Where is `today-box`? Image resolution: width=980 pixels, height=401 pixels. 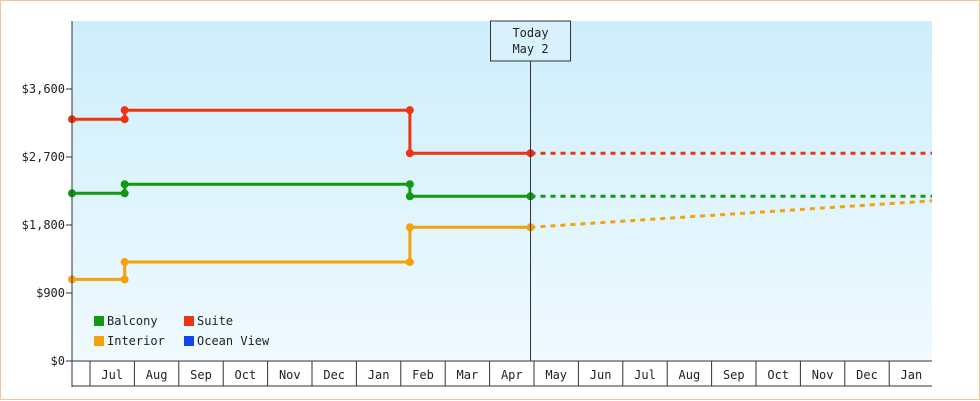 today-box is located at coordinates (531, 41).